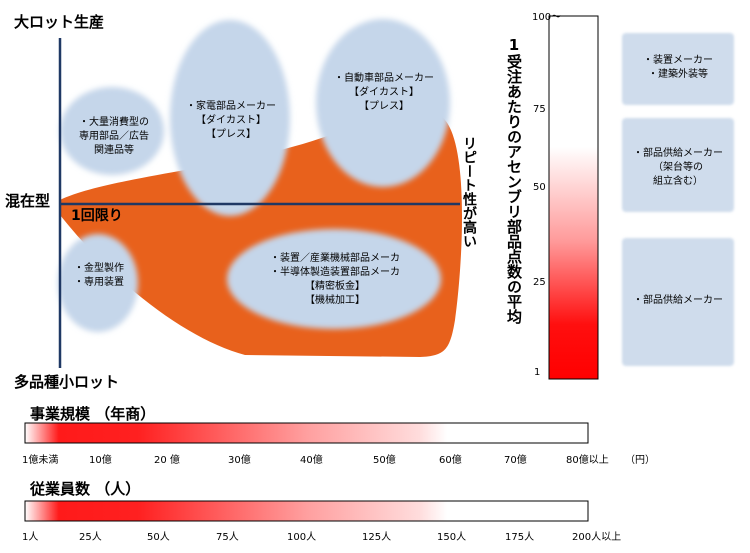 The image size is (750, 553). Describe the element at coordinates (539, 109) in the screenshot. I see `vertical-tick-75: 75` at that location.